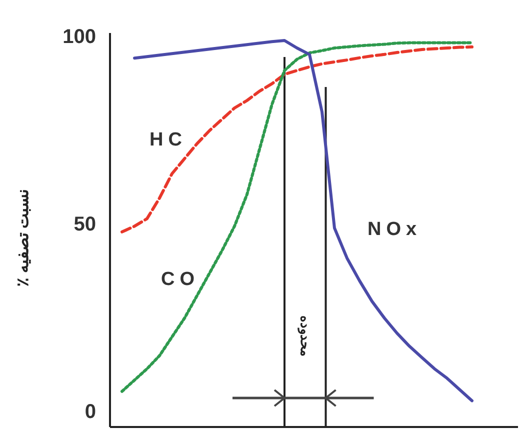 The height and width of the screenshot is (433, 520). I want to click on series-label: NOx, so click(395, 229).